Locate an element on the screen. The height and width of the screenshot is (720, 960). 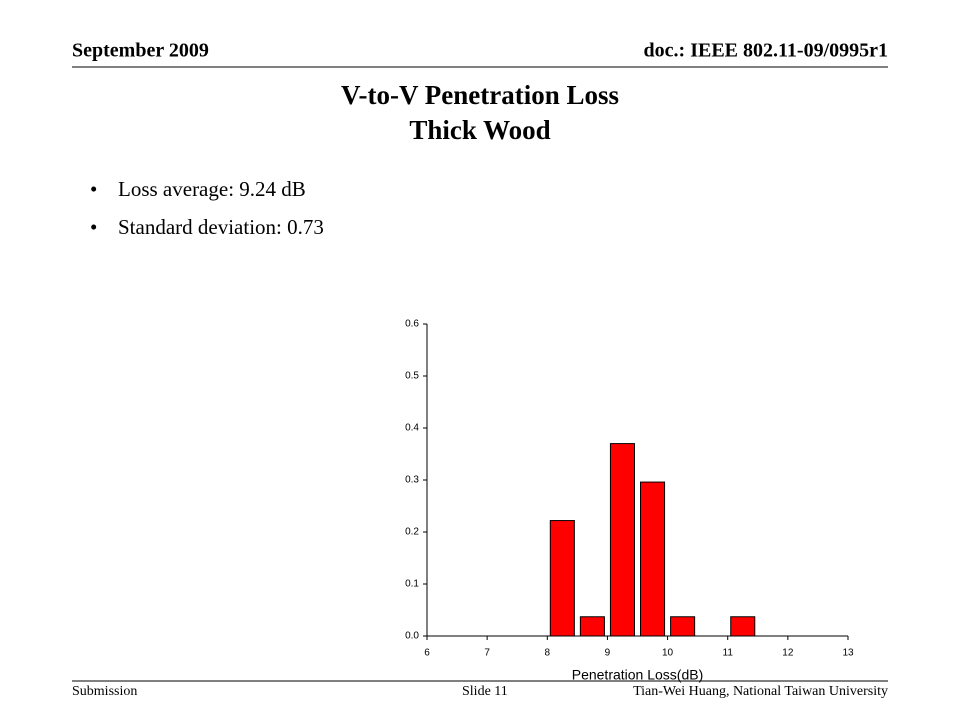
y-tick-label: 0.2 is located at coordinates (412, 532).